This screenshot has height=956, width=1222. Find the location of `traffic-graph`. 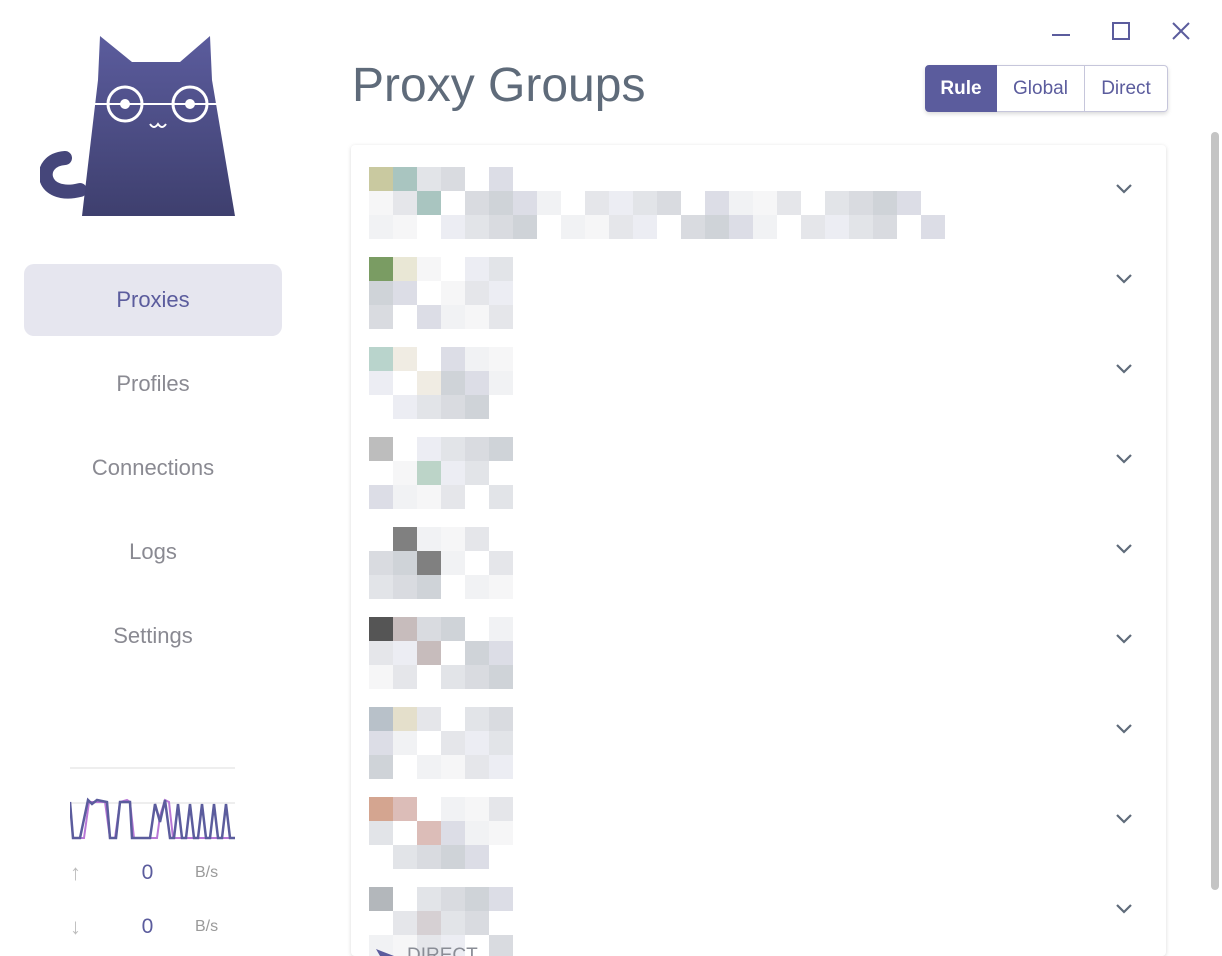

traffic-graph is located at coordinates (152, 818).